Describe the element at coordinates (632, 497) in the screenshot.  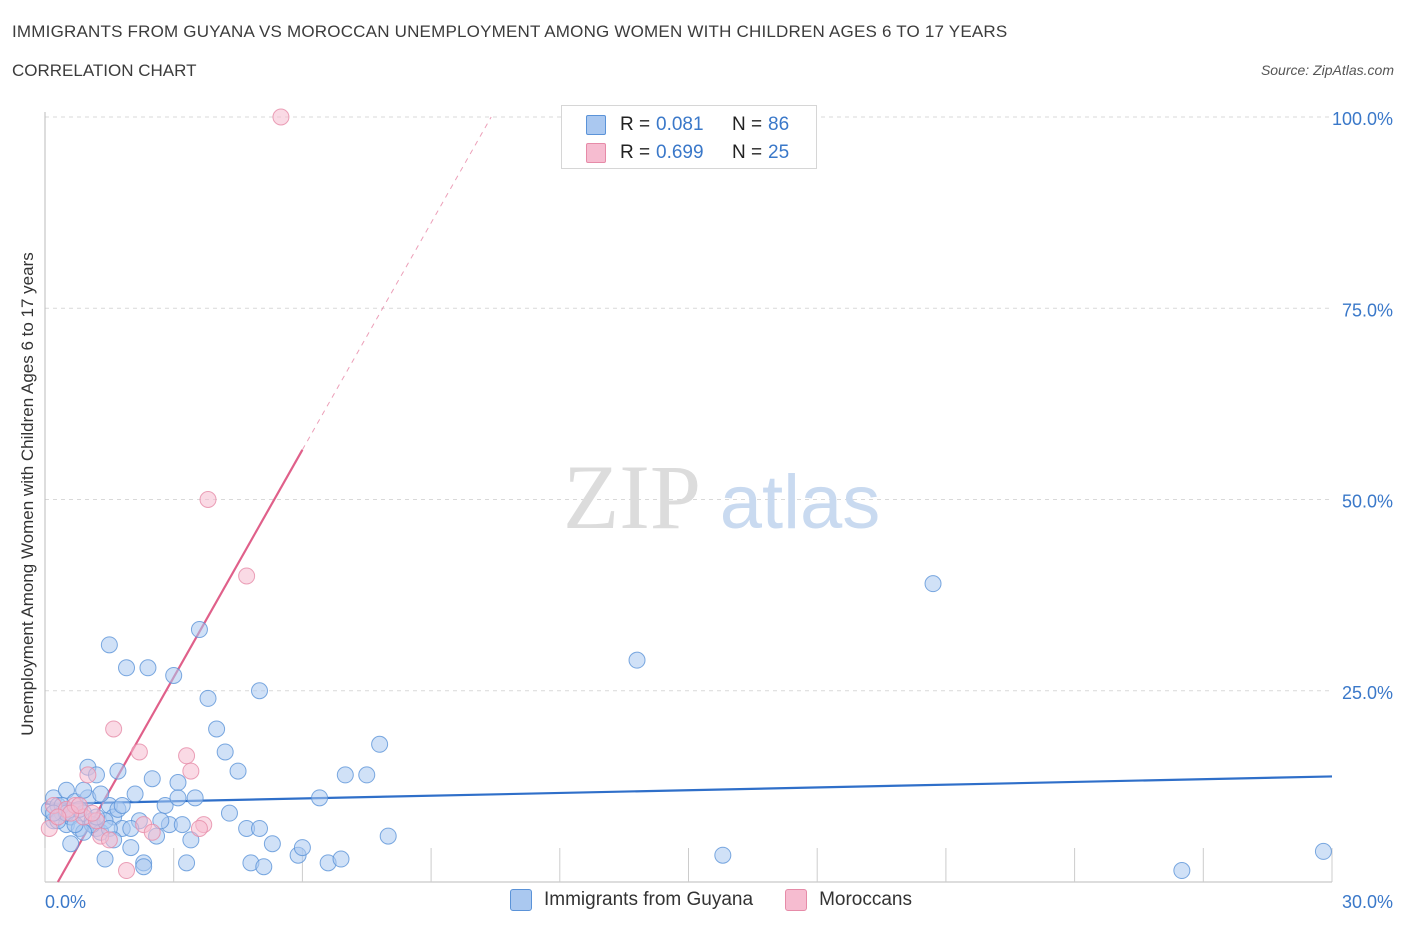
I see `watermark-zip: ZIP` at that location.